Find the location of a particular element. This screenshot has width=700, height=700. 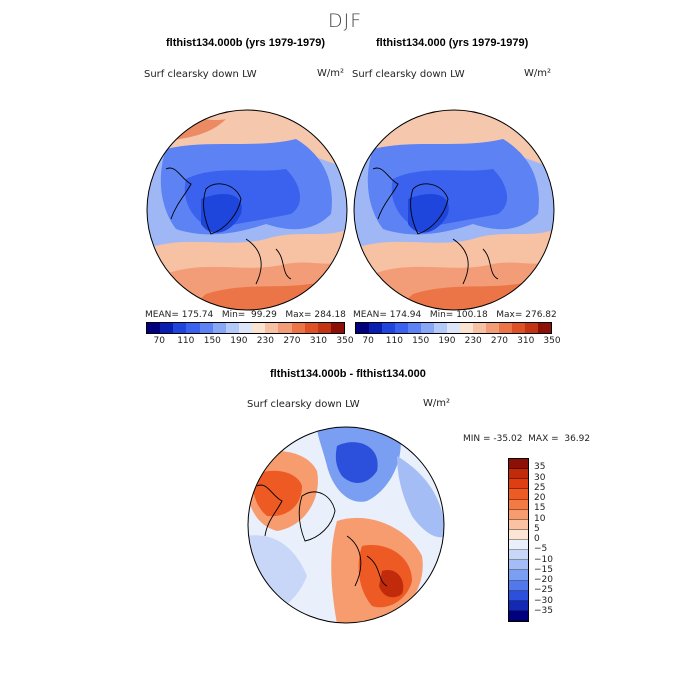

panel-1-colorbar-ticks: 70 110 150 190 230 270 310 350 is located at coordinates (250, 342).